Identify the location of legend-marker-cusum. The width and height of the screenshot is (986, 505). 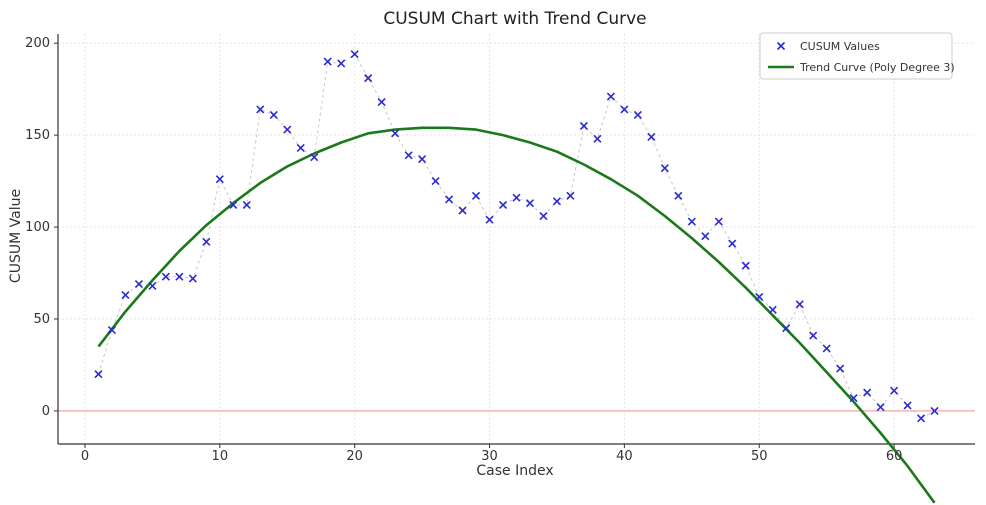
(781, 46).